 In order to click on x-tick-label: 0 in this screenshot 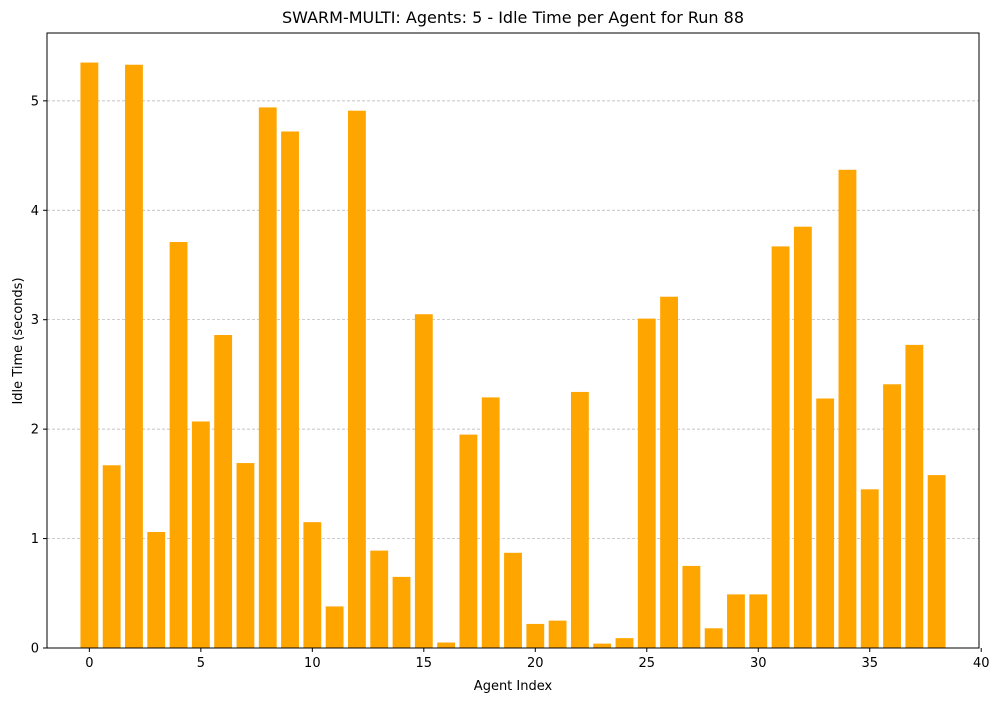, I will do `click(89, 663)`.